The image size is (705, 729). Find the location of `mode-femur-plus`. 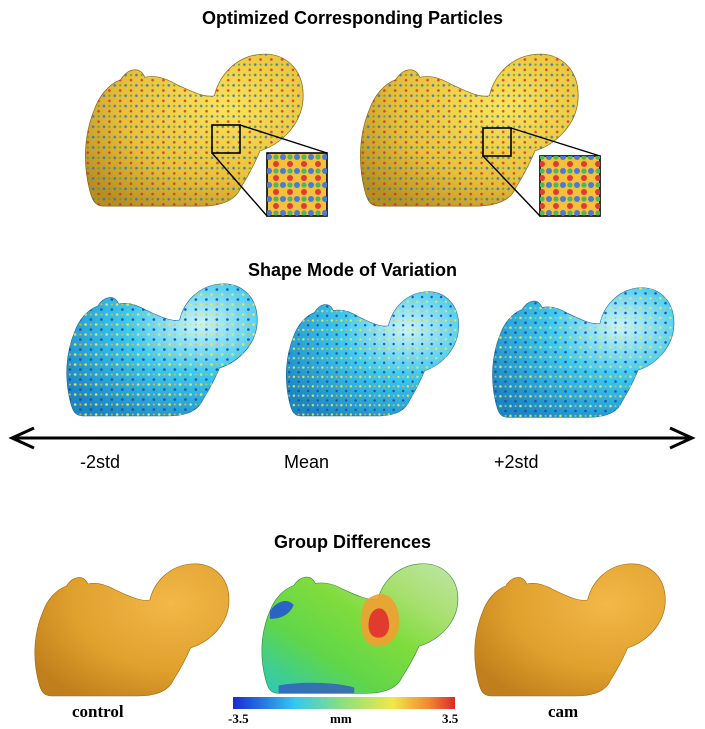

mode-femur-plus is located at coordinates (583, 352).